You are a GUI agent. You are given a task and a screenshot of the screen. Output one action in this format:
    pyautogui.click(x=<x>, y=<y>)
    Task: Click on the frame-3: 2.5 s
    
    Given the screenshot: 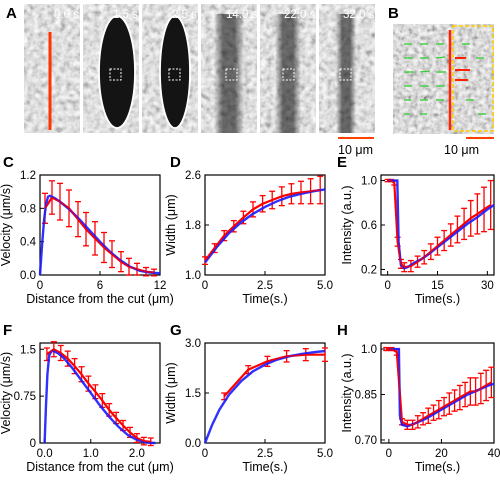 What is the action you would take?
    pyautogui.click(x=170, y=68)
    